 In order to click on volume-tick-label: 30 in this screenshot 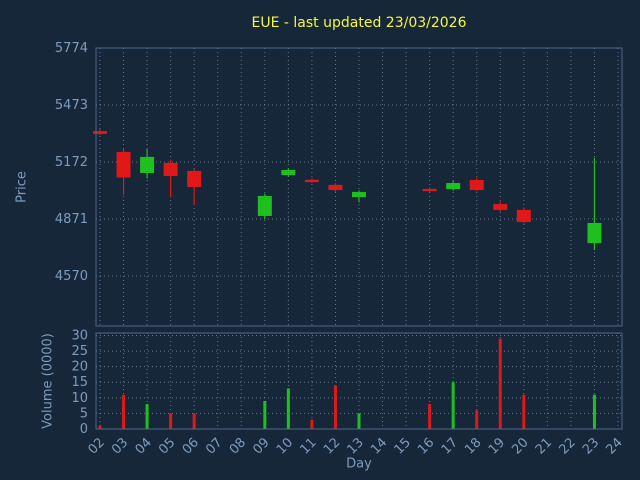, I will do `click(79, 335)`.